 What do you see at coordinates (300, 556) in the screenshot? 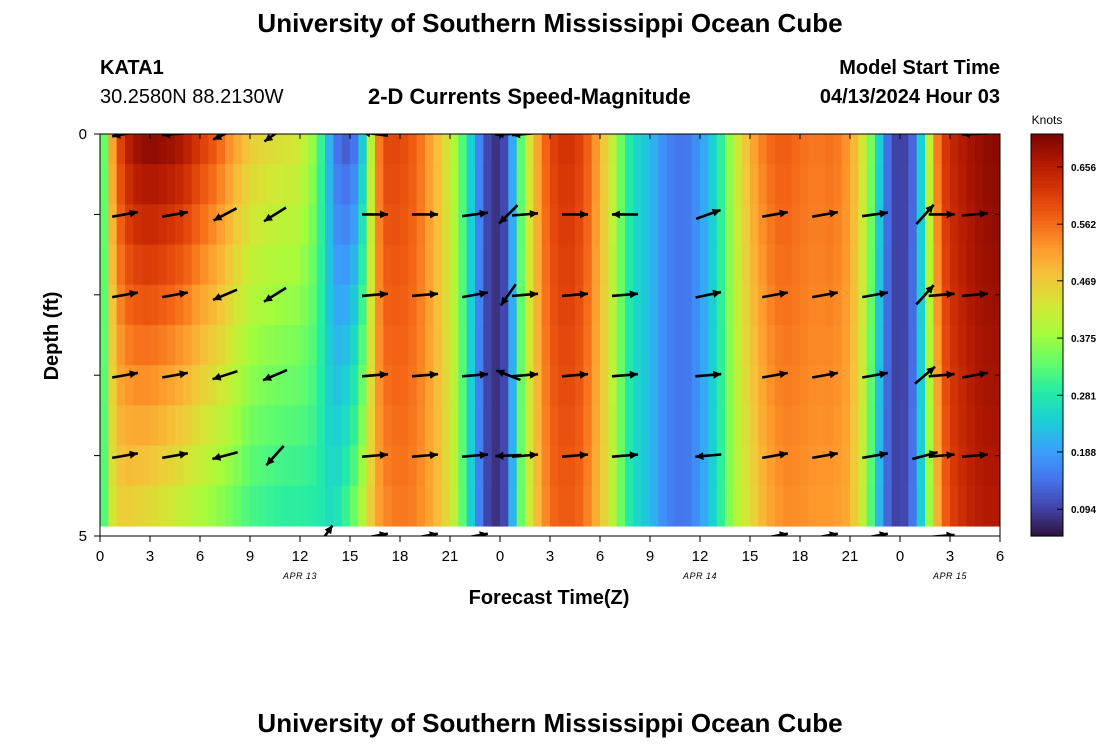
I see `x-tick-label: 12` at bounding box center [300, 556].